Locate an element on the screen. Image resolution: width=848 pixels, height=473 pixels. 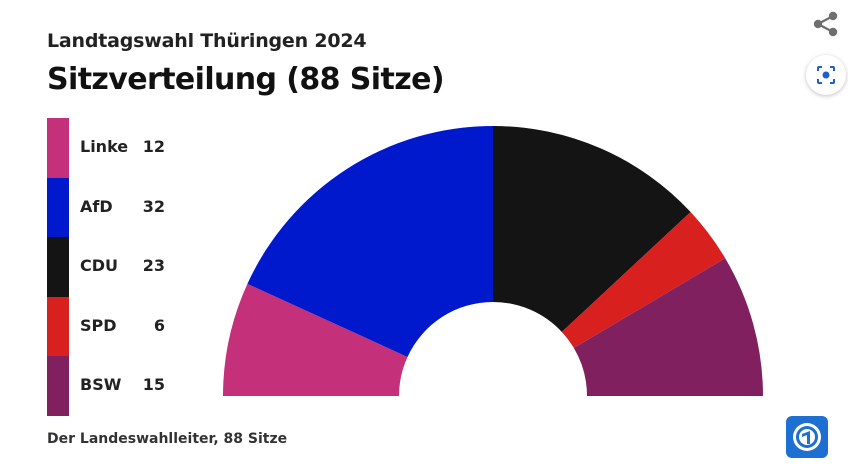
legend-party-name: Linke is located at coordinates (104, 146).